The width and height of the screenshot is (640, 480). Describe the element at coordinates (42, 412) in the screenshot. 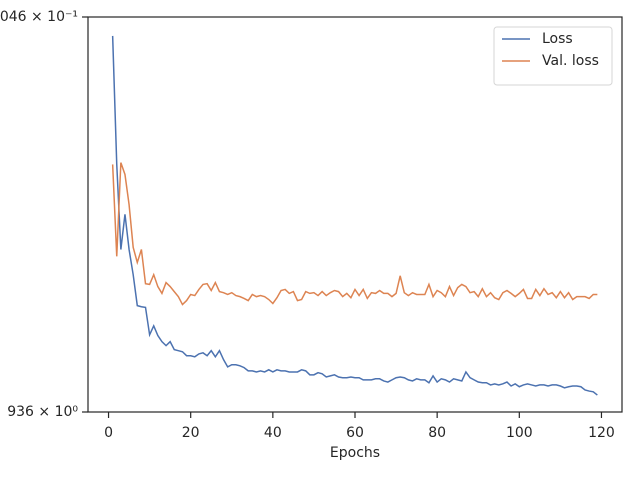

I see `y-tick-label: 936 × 10⁰` at that location.